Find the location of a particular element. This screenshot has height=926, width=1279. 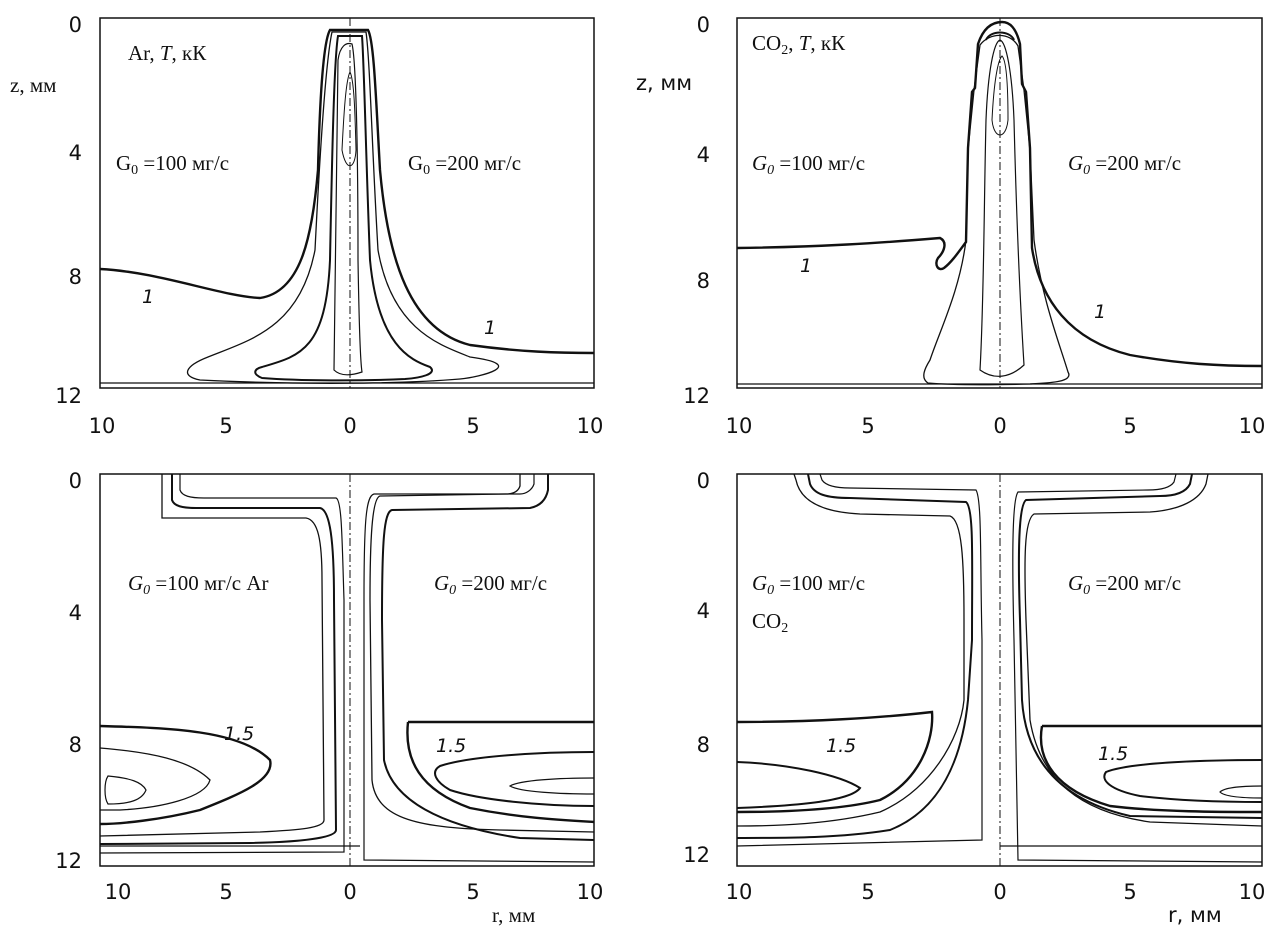

flow-label-left: G0 =100 мг/с Ar is located at coordinates (198, 584).